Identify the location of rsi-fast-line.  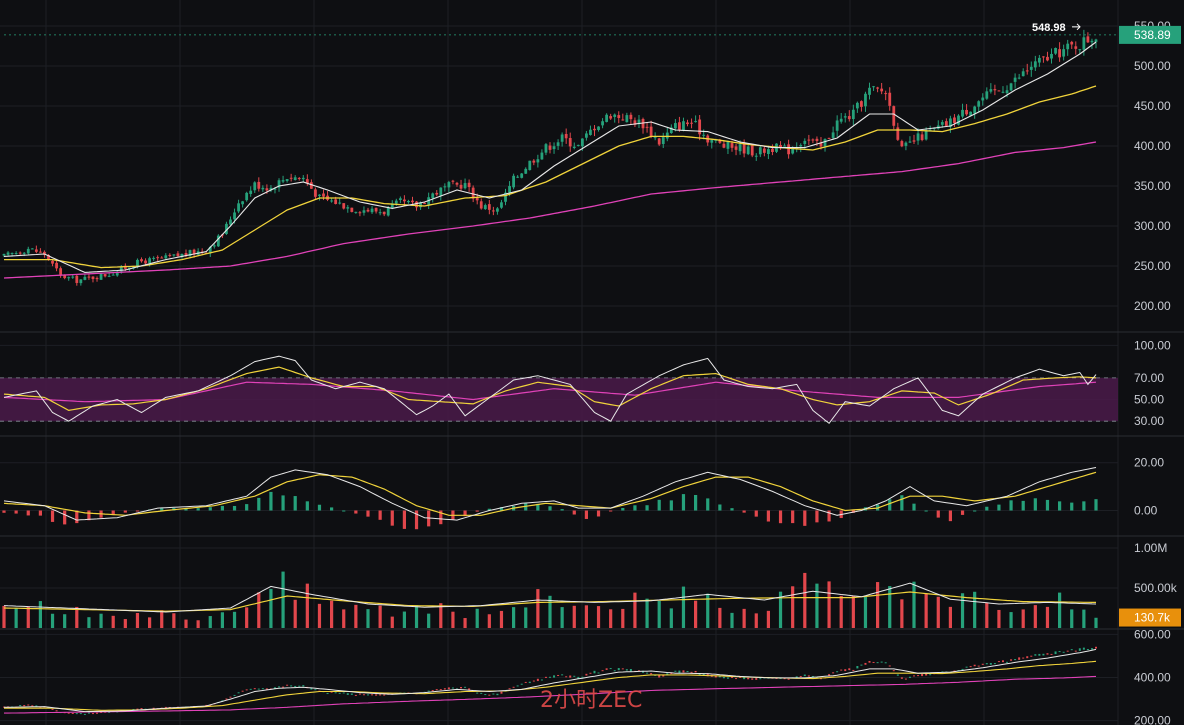
(550, 390).